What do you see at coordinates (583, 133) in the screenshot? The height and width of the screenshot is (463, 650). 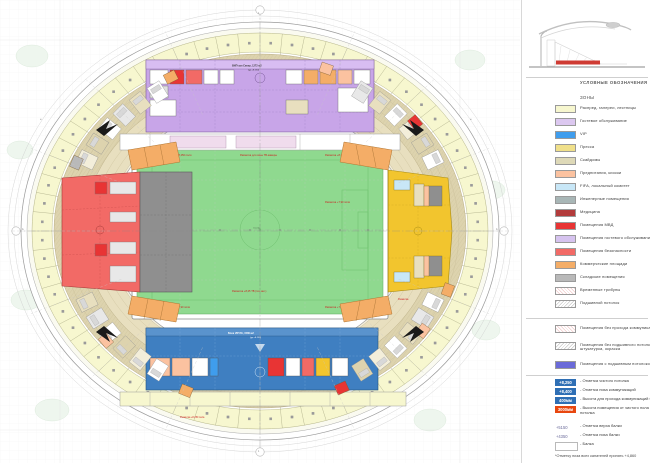 I see `legend-label-2: VIP` at bounding box center [583, 133].